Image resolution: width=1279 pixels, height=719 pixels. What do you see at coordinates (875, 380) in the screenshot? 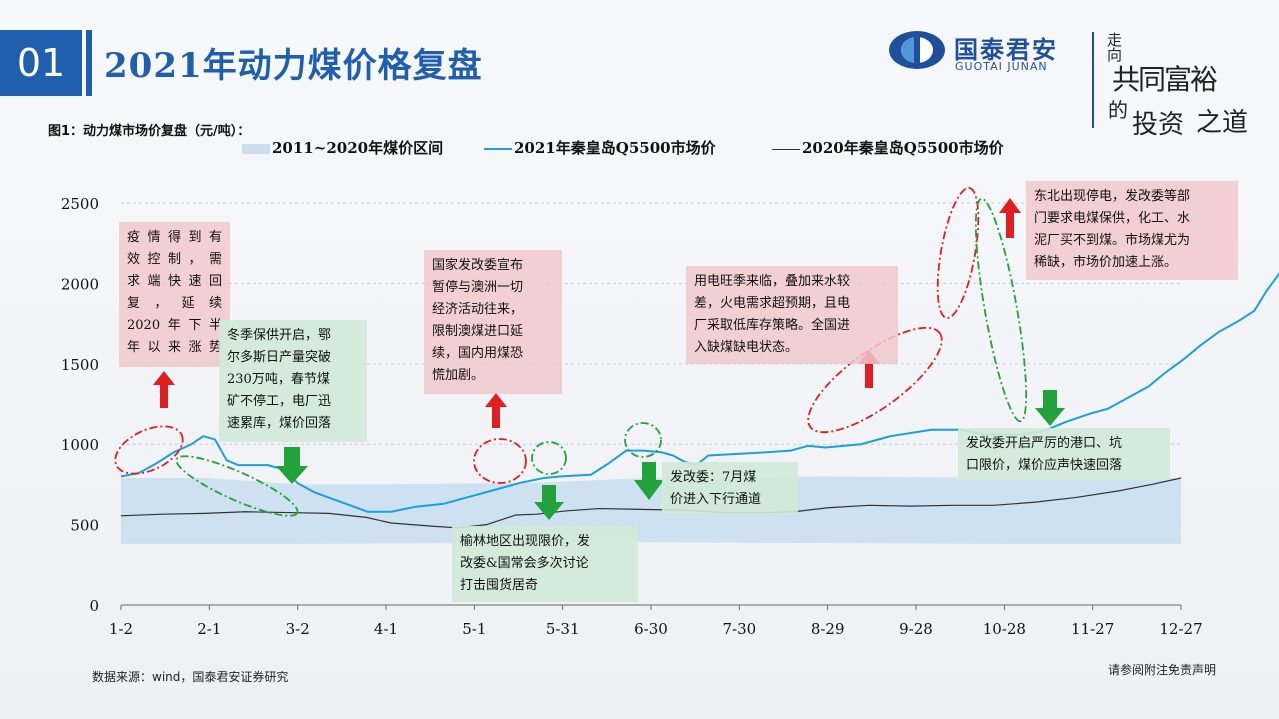
I see `highlight-ellipse-sept` at bounding box center [875, 380].